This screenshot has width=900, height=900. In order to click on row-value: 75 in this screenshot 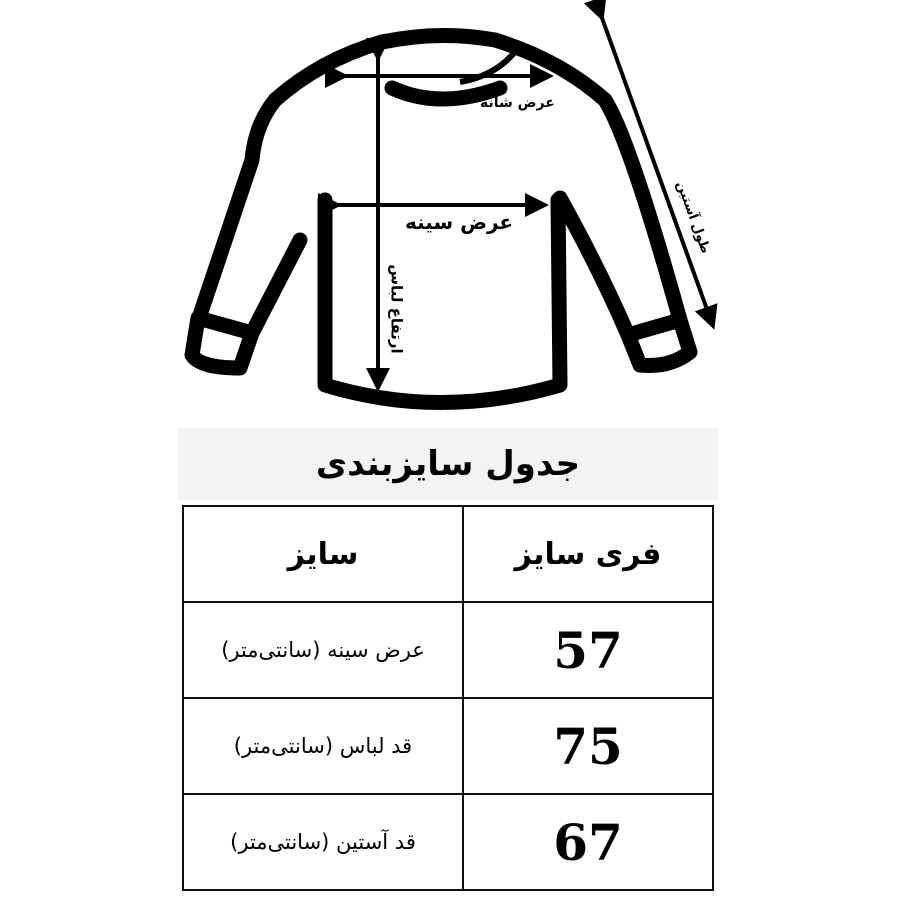, I will do `click(588, 746)`.